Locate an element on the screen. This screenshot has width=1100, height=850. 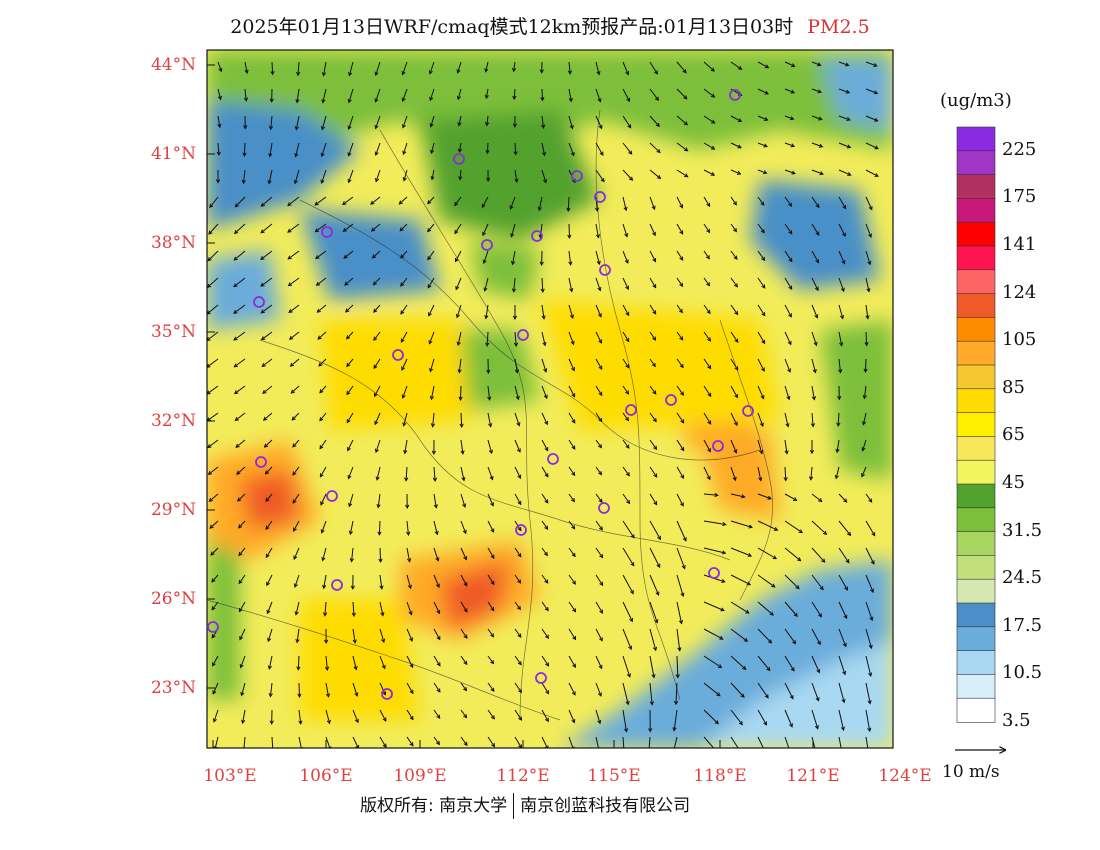
lat-label-26: 26°N is located at coordinates (173, 599).